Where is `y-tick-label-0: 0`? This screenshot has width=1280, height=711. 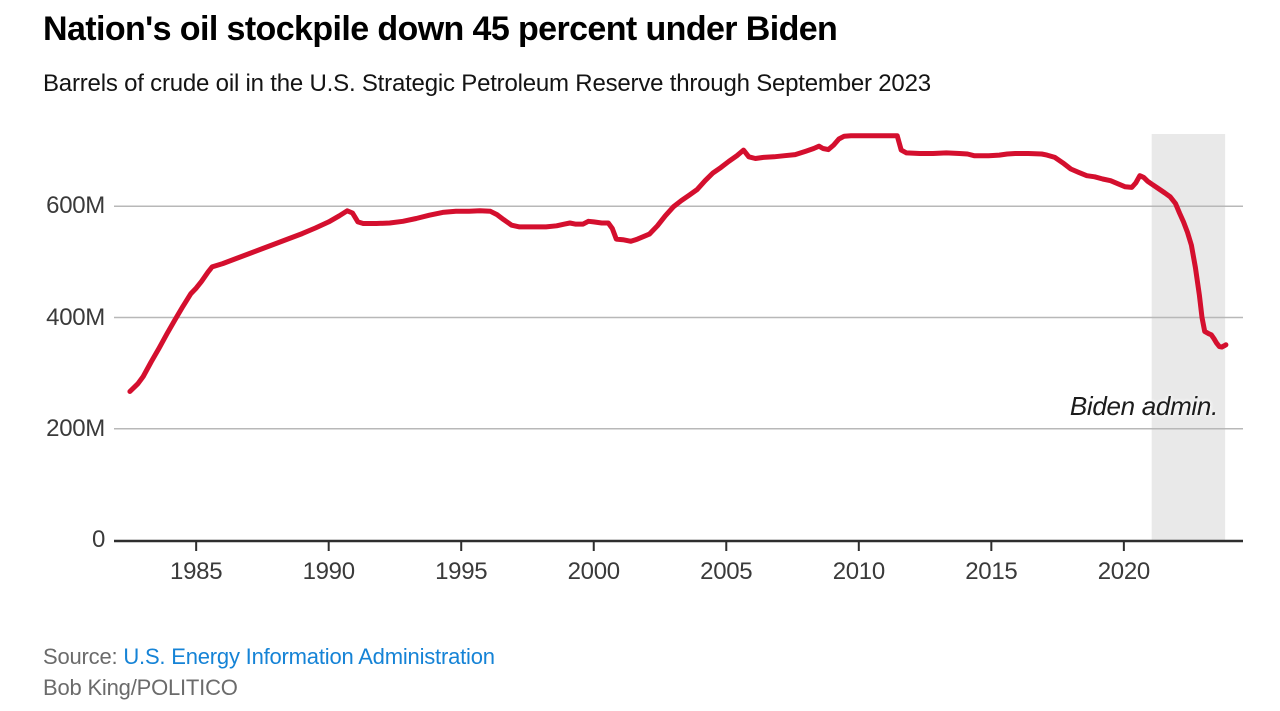
y-tick-label-0: 0 is located at coordinates (98, 539).